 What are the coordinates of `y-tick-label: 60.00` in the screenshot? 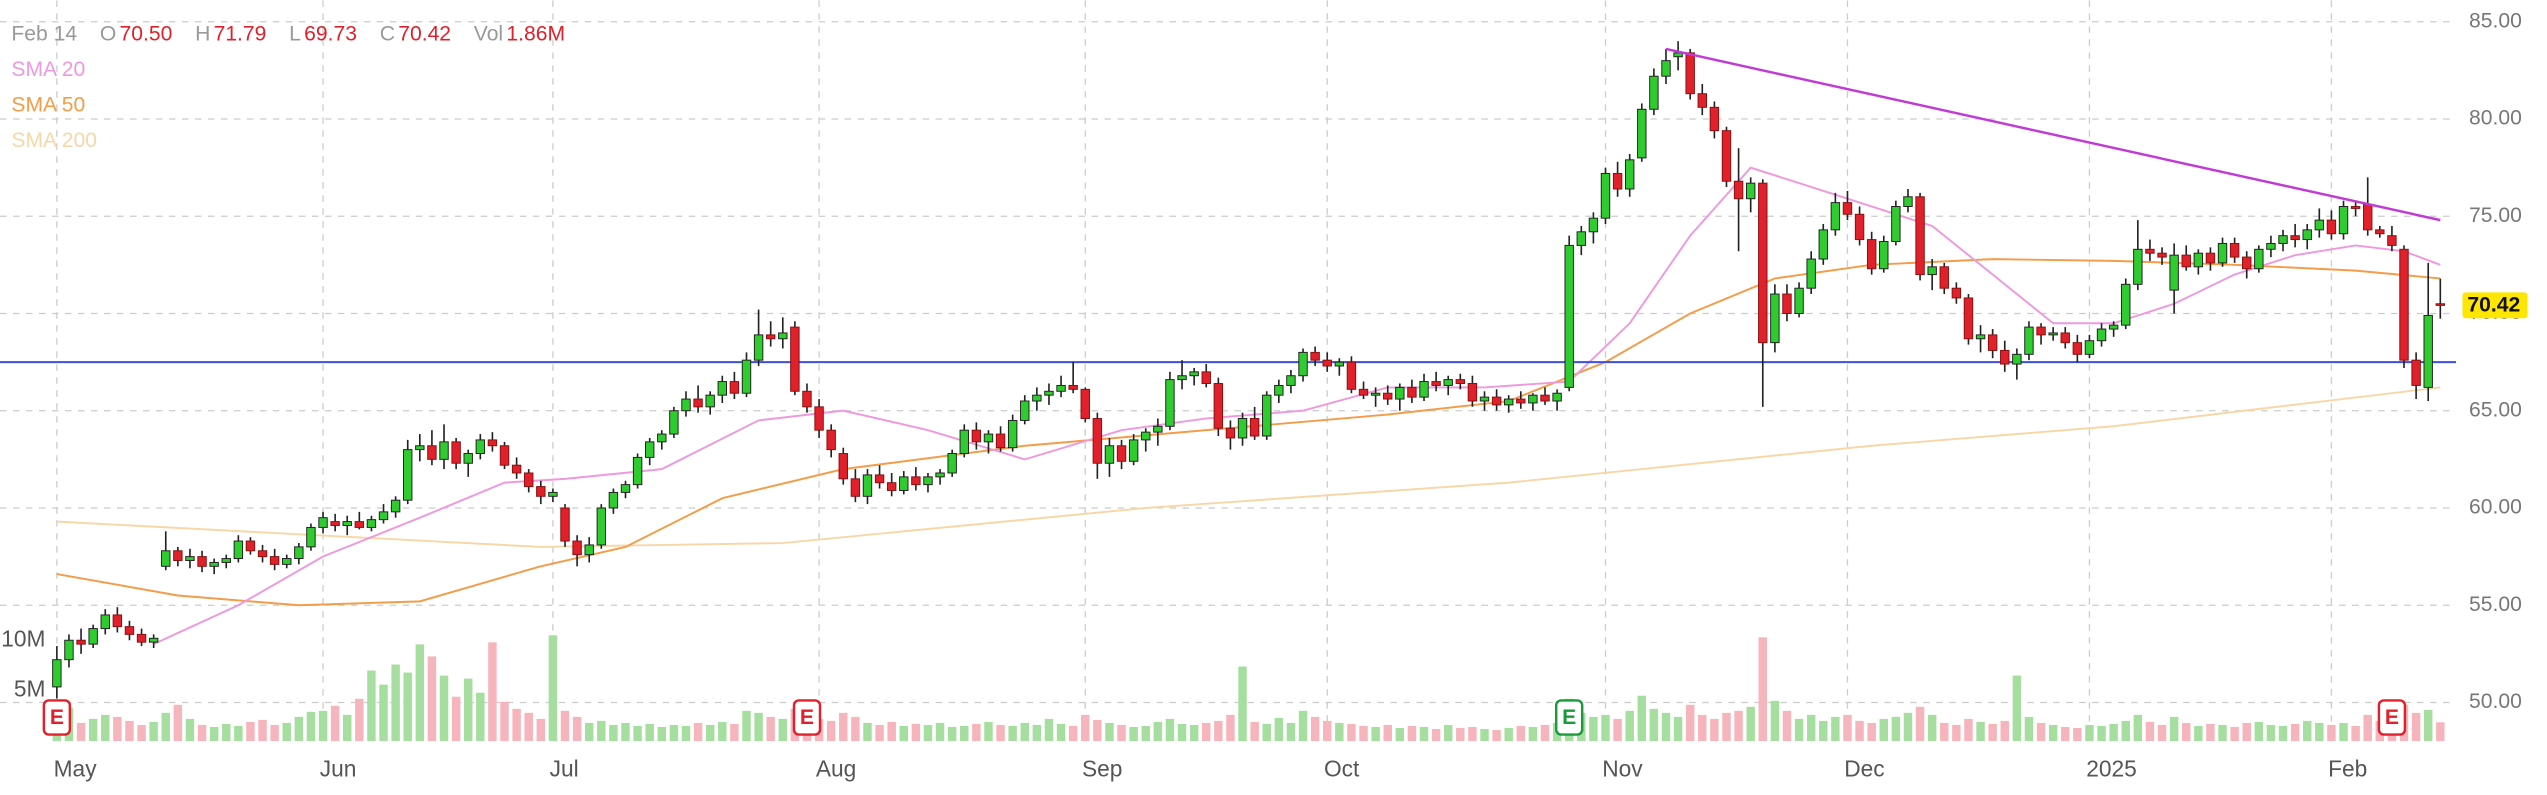 It's located at (2495, 507).